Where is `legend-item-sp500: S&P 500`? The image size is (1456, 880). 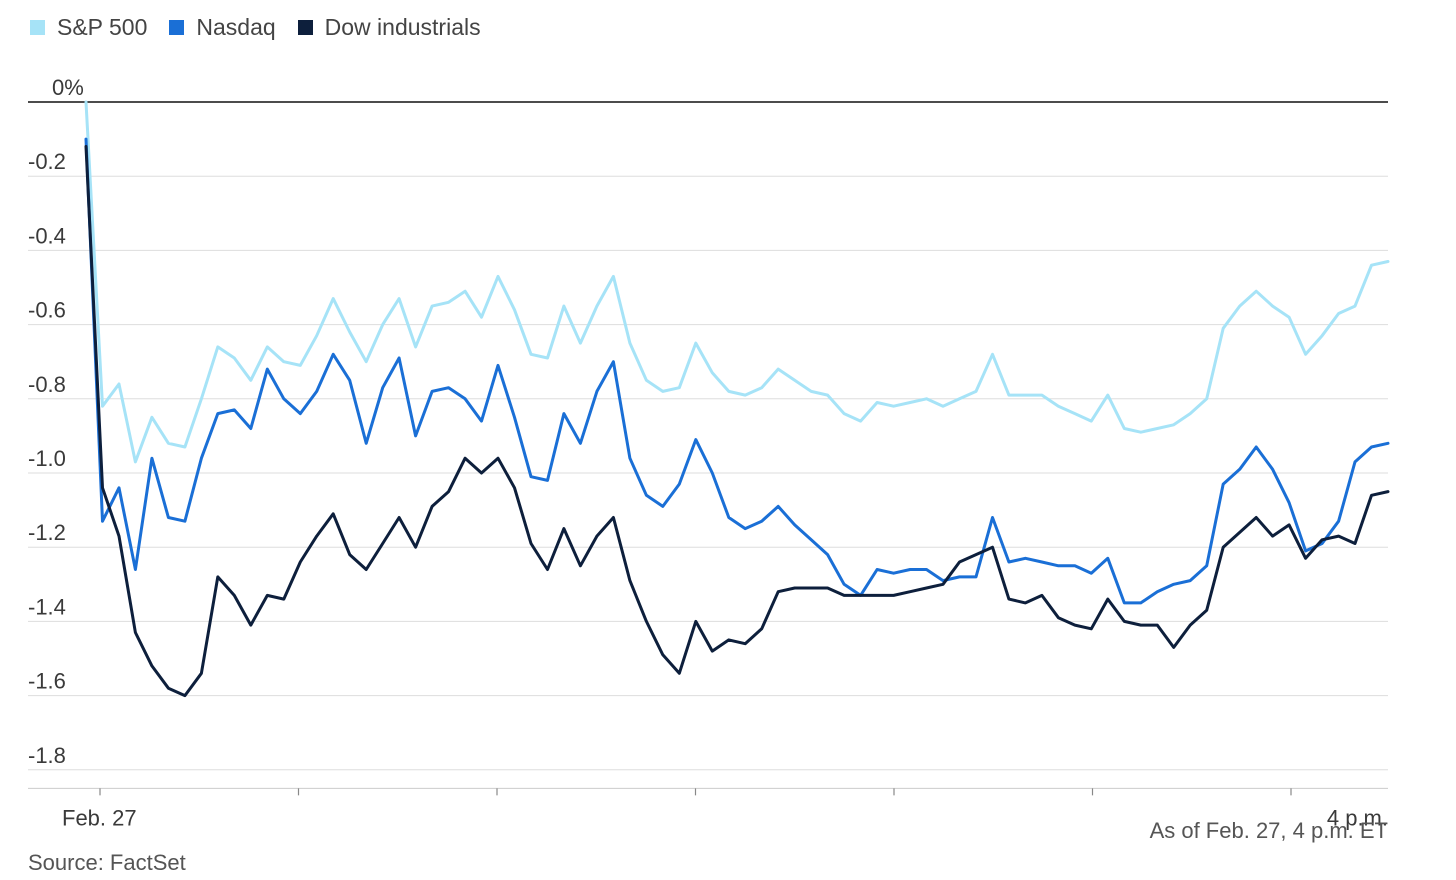
legend-item-sp500: S&P 500 is located at coordinates (88, 27).